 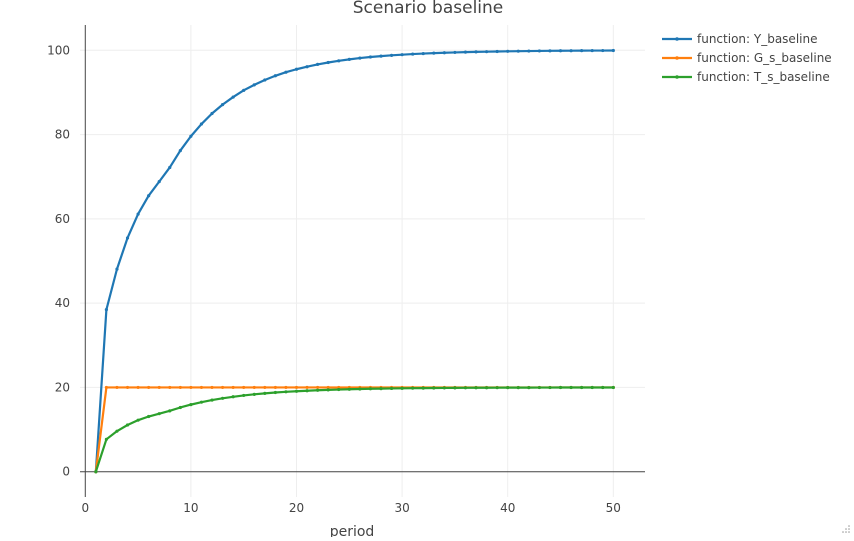 What do you see at coordinates (739, 39) in the screenshot?
I see `legend-item-0: function: Y_baseline` at bounding box center [739, 39].